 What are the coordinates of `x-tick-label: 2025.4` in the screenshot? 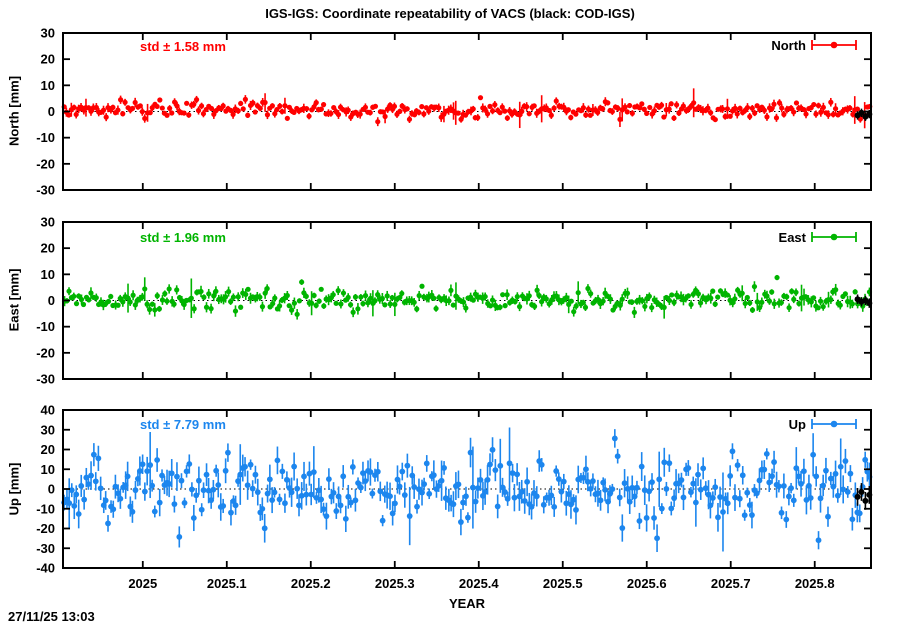 It's located at (479, 583).